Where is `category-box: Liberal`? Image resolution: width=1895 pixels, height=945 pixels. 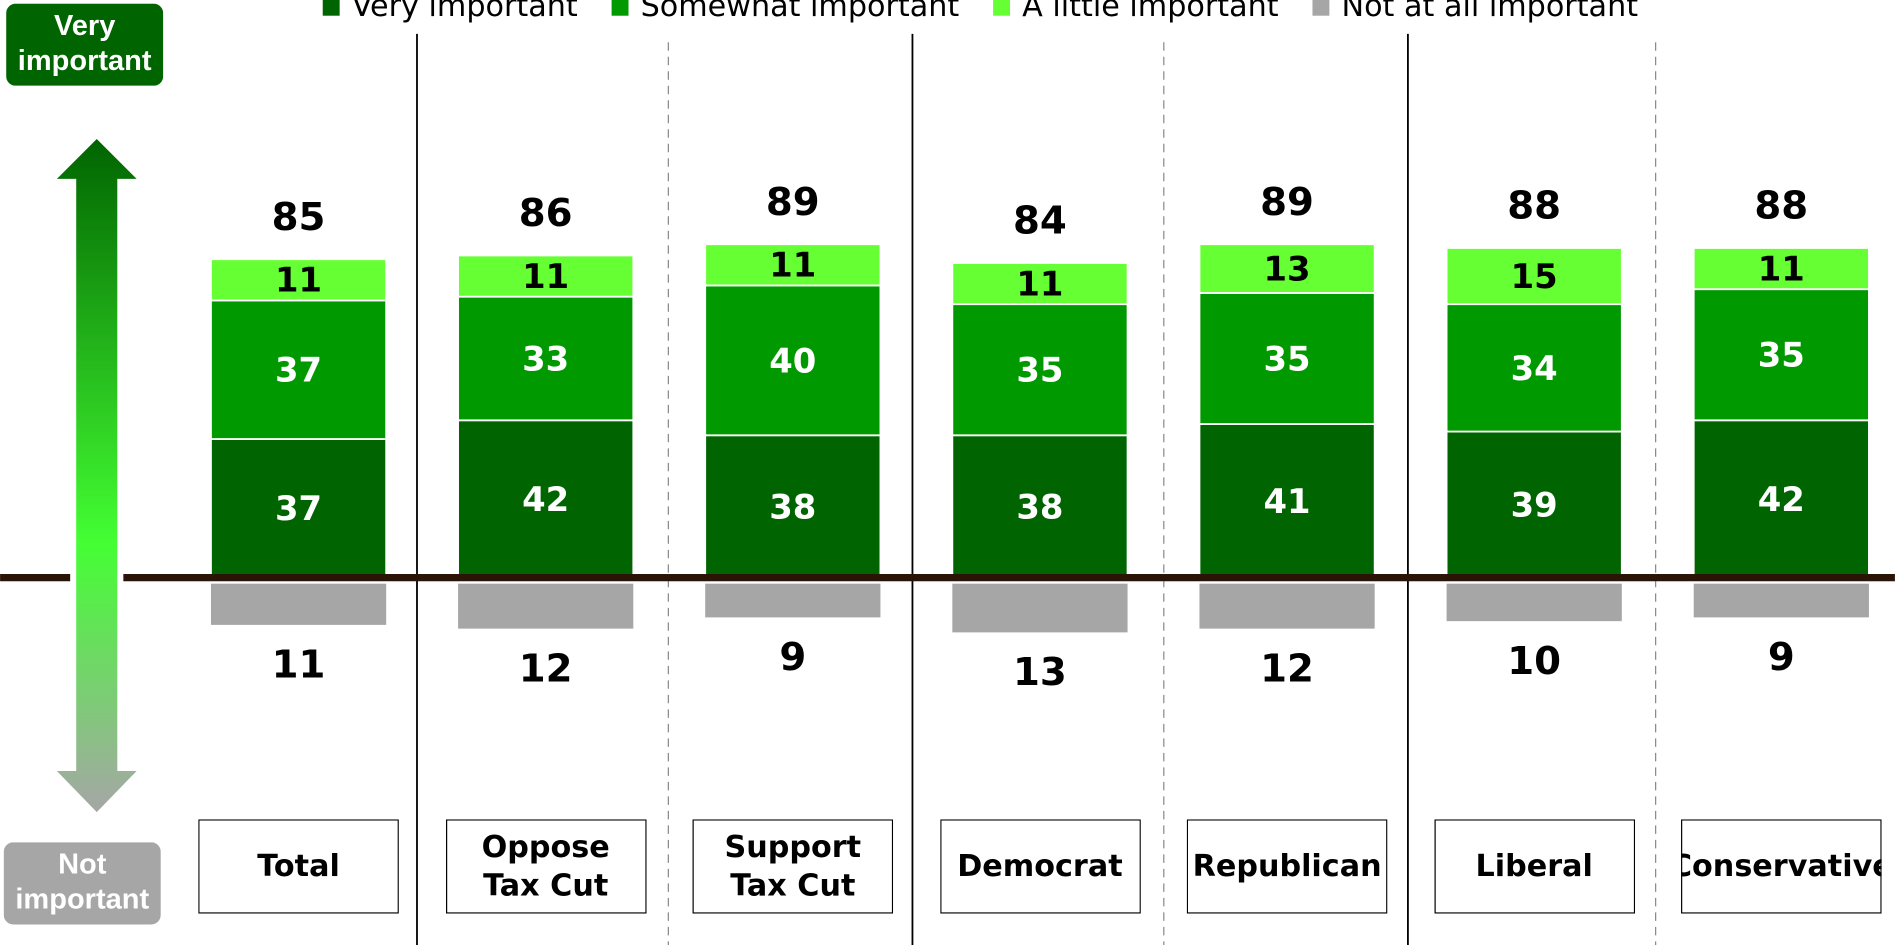 category-box: Liberal is located at coordinates (1534, 866).